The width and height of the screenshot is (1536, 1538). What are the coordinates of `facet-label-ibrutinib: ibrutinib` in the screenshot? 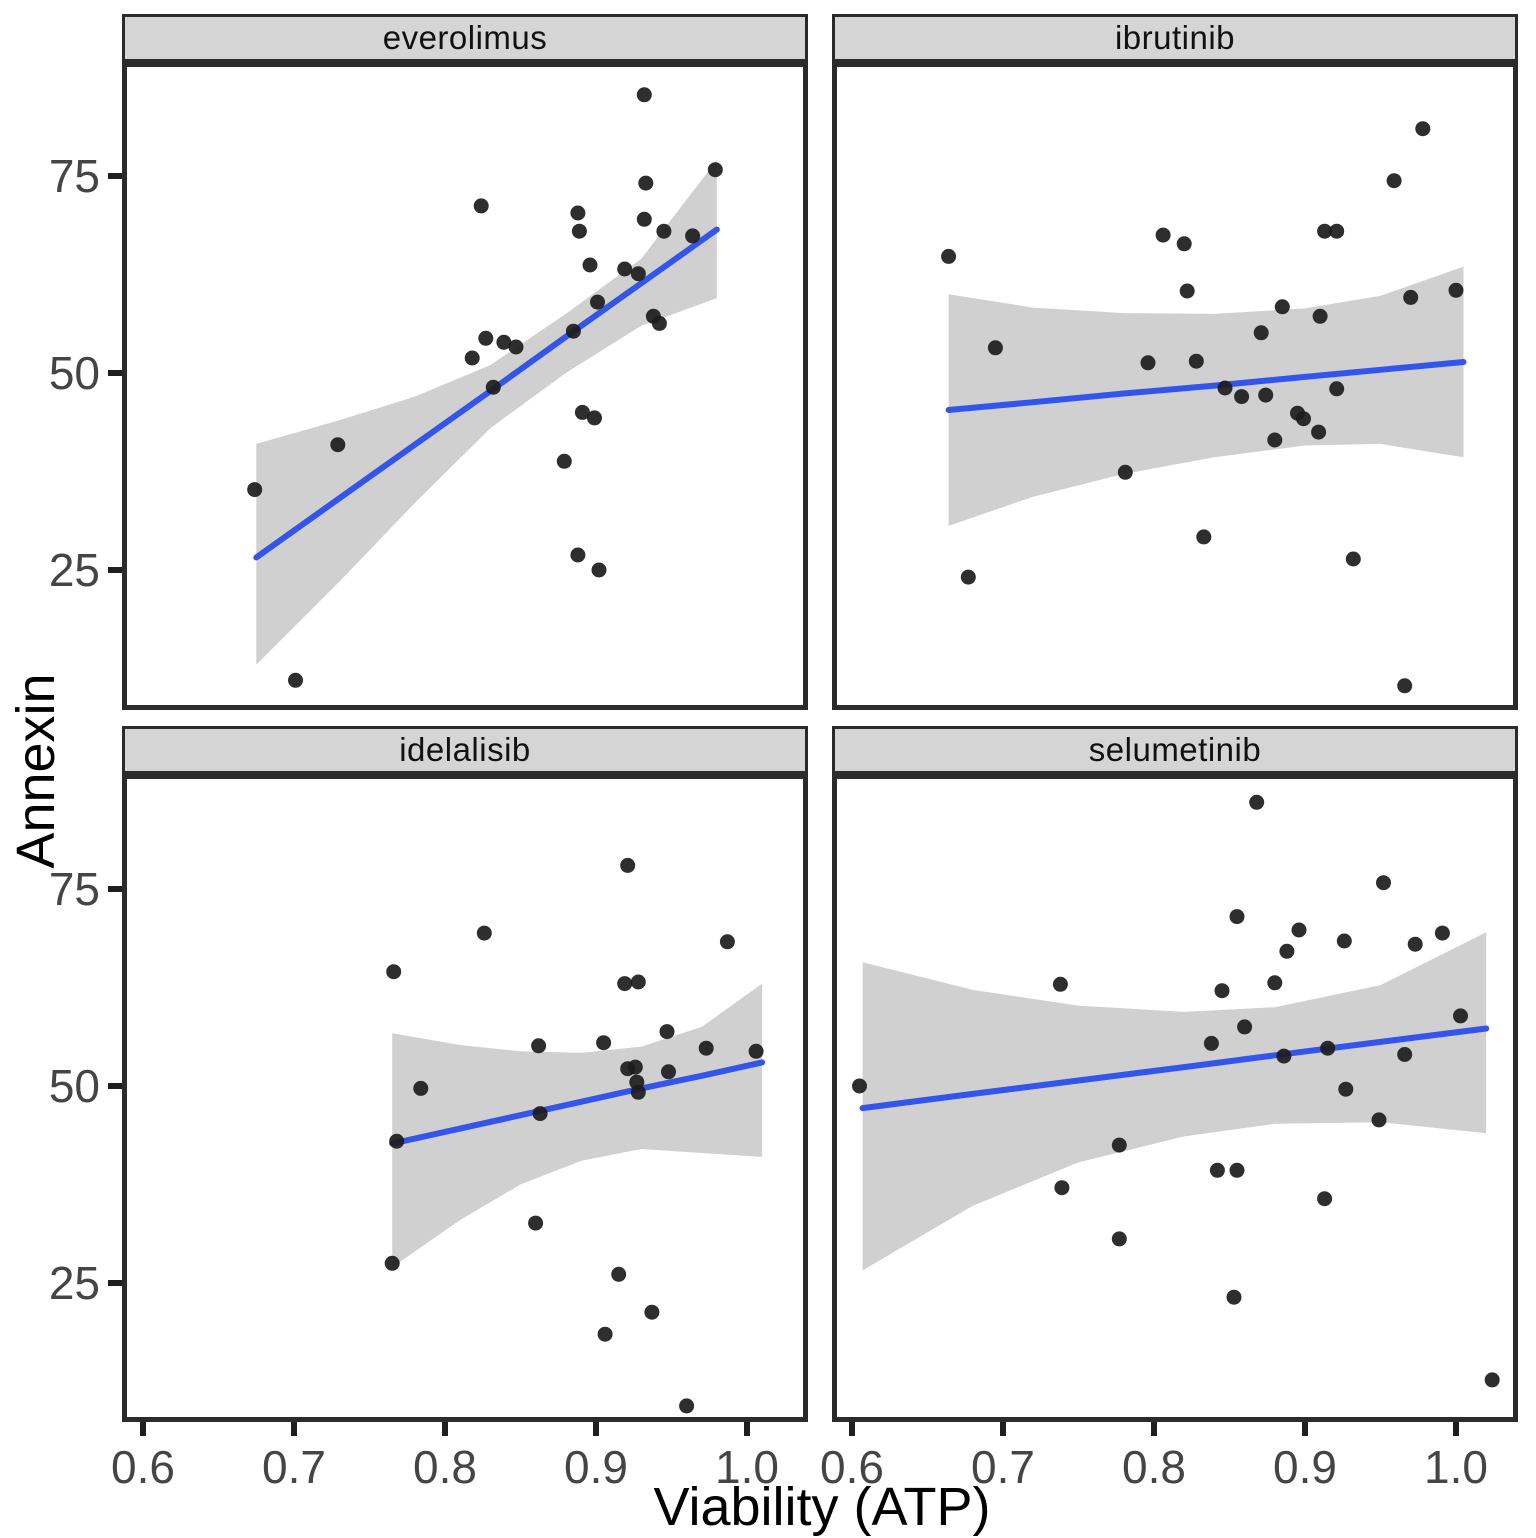 It's located at (1175, 37).